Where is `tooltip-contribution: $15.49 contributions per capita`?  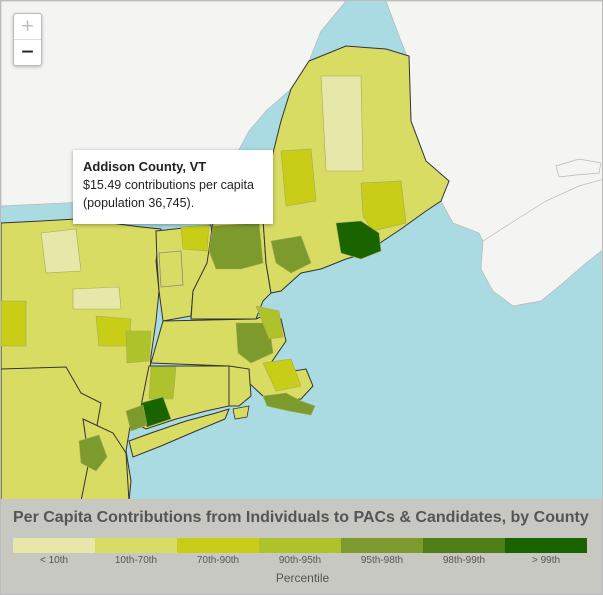
tooltip-contribution: $15.49 contributions per capita is located at coordinates (168, 185).